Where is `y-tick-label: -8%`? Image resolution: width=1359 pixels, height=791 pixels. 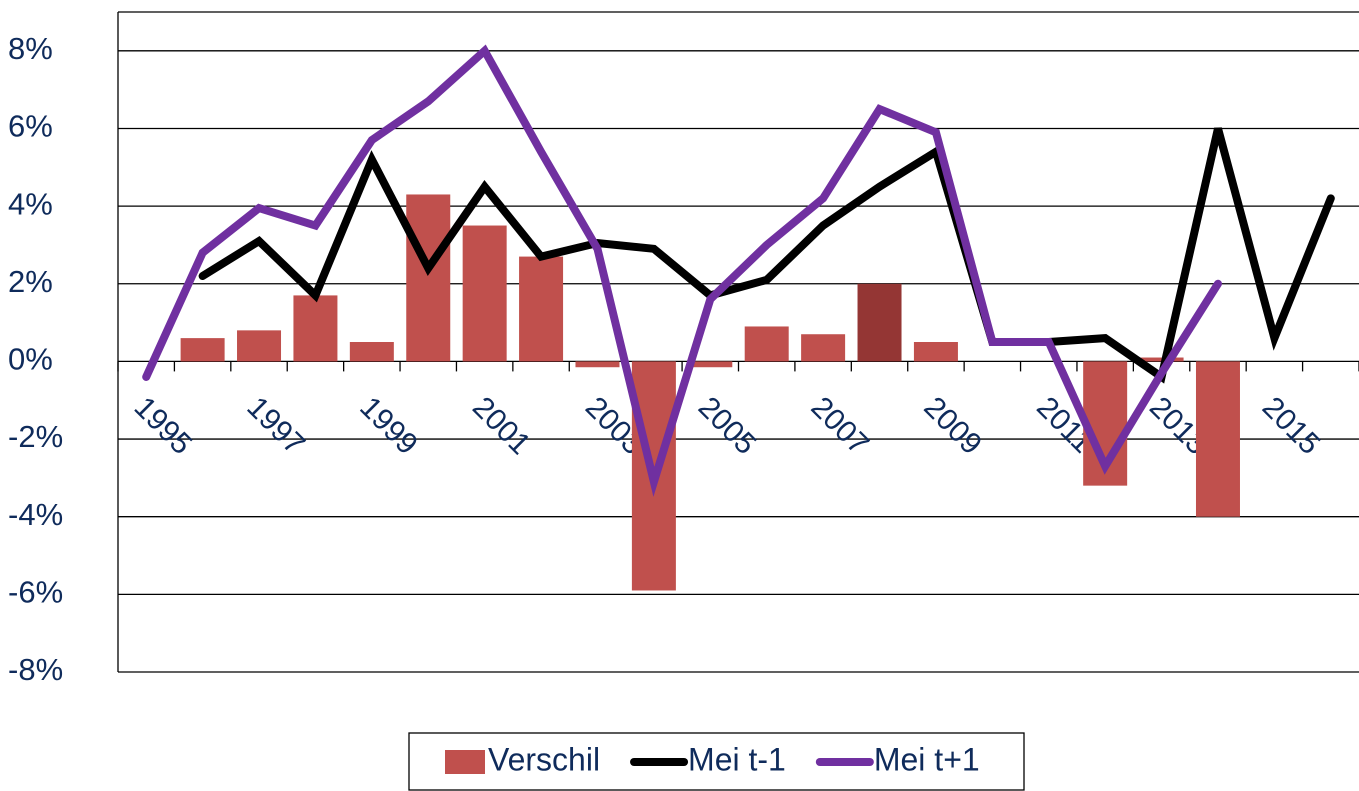 y-tick-label: -8% is located at coordinates (35, 669).